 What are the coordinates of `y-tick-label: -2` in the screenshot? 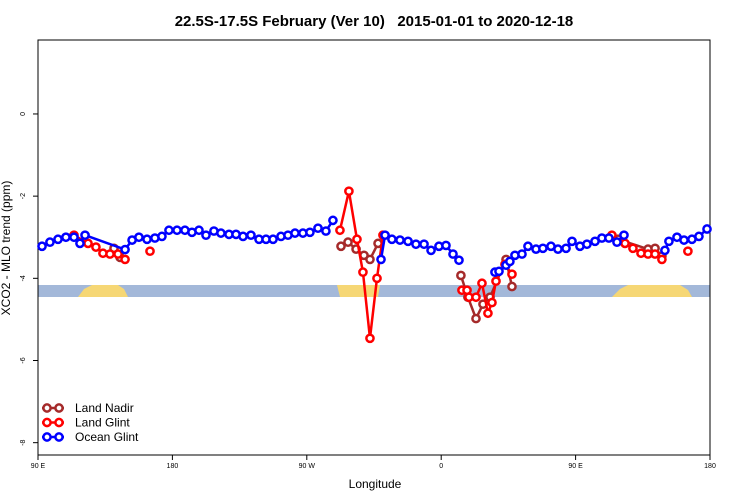 It's located at (23, 196).